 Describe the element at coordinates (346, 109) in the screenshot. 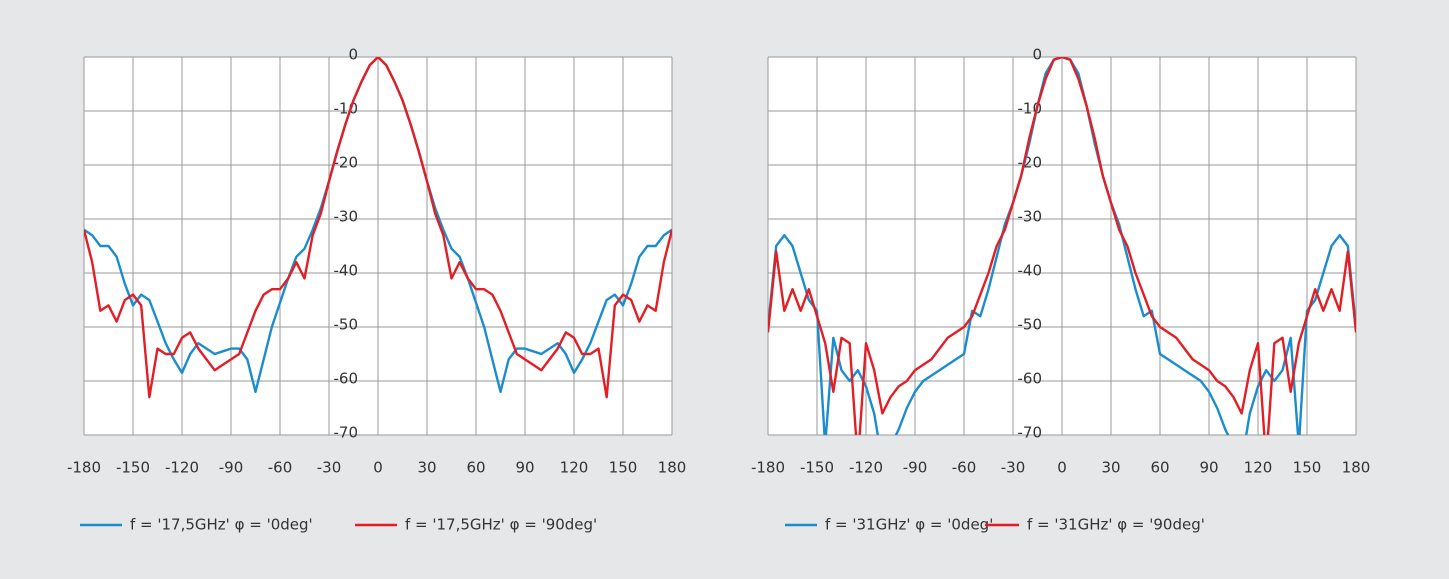

I see `y-tick-label: -10` at that location.